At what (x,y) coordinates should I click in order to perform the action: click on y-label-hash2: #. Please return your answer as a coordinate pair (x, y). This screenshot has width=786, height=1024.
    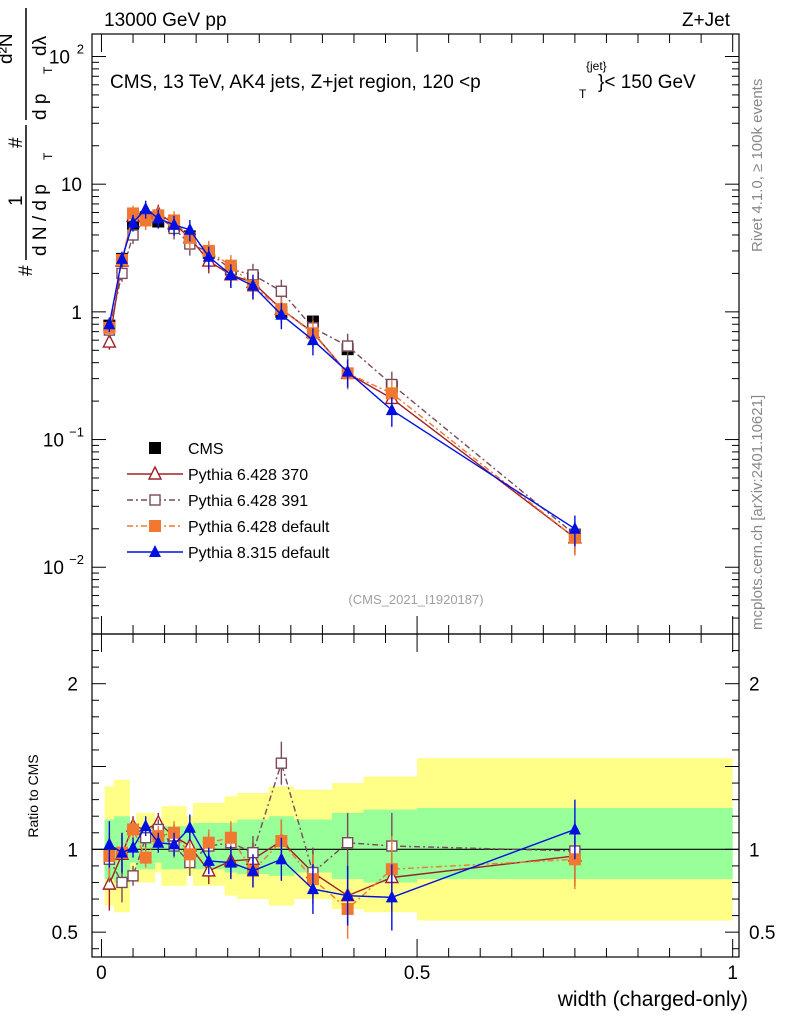
    Looking at the image, I should click on (16, 142).